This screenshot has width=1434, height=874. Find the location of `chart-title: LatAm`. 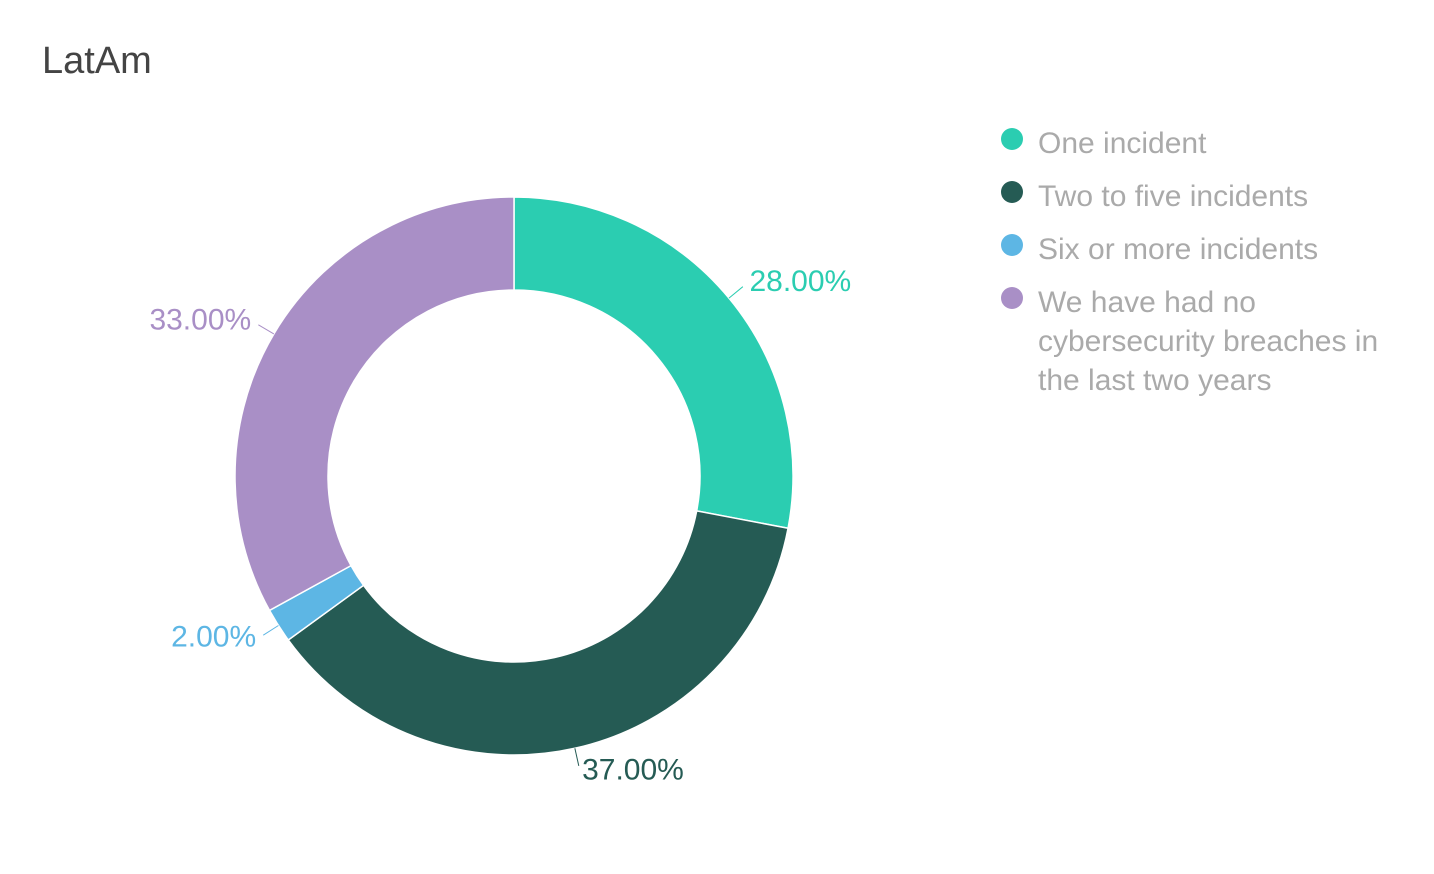

chart-title: LatAm is located at coordinates (97, 61).